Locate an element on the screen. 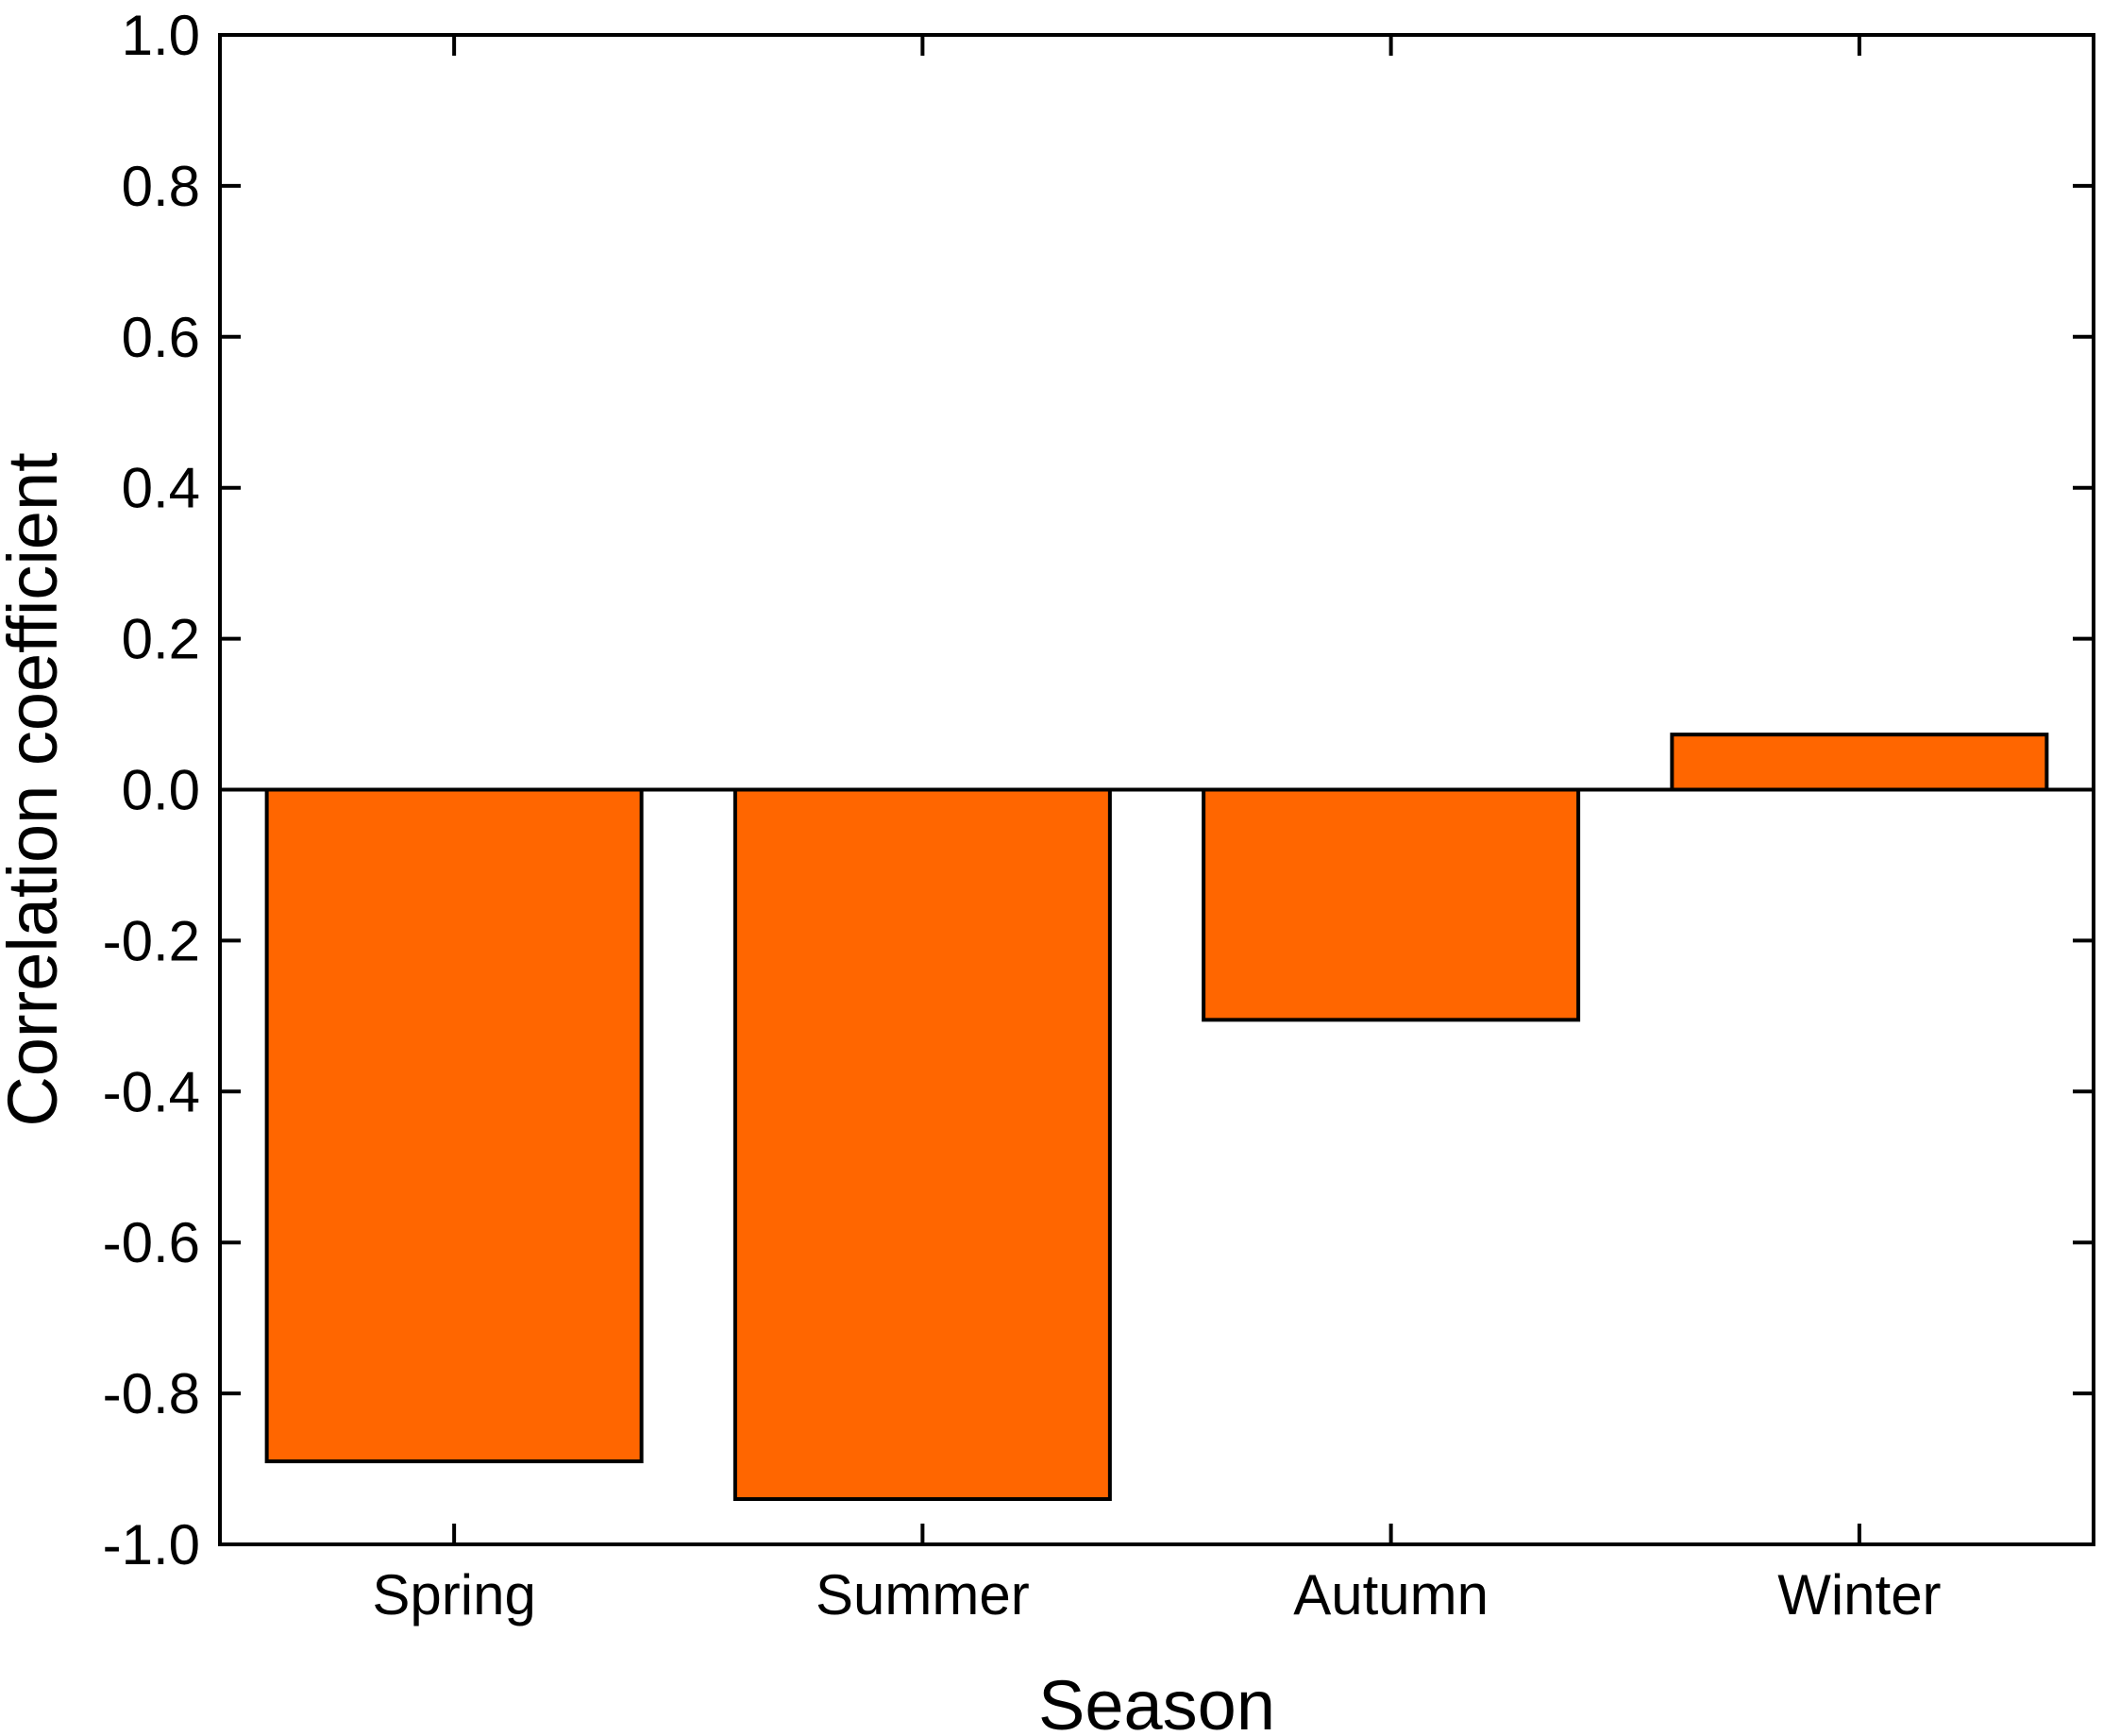 The image size is (2103, 1736). y-tick-label: 1.0 is located at coordinates (161, 36).